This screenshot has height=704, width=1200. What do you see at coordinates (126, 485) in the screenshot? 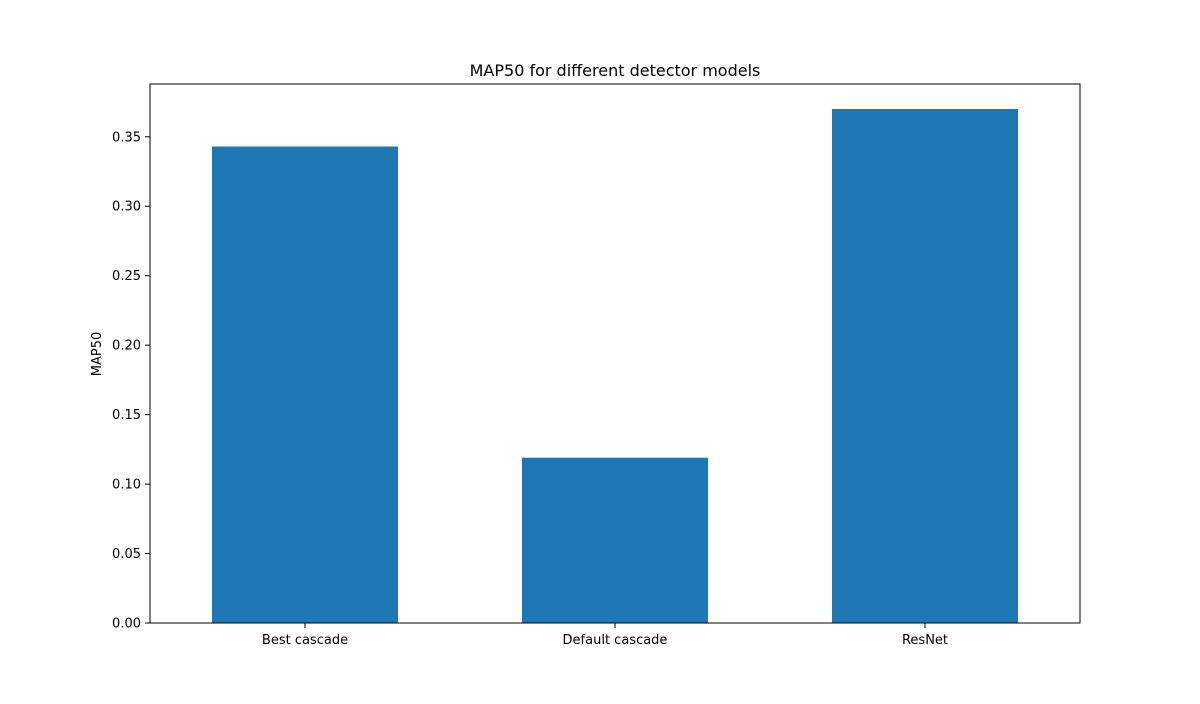
I see `y-tick-label: 0.10` at bounding box center [126, 485].